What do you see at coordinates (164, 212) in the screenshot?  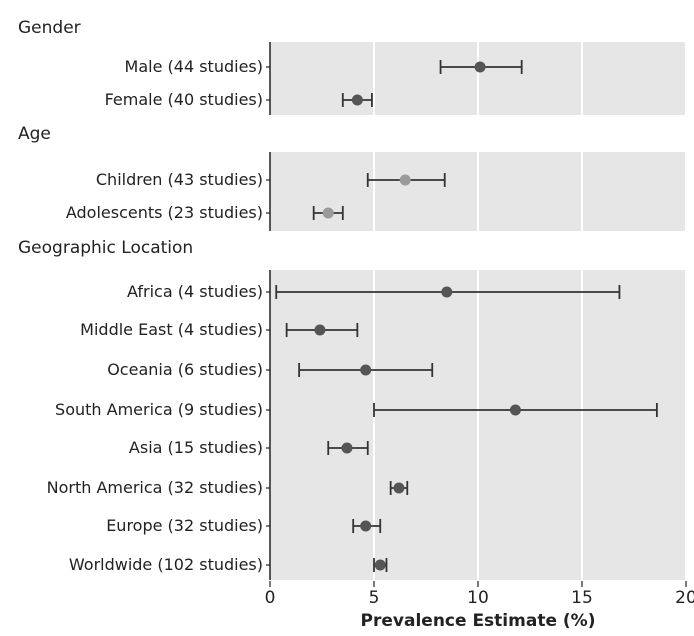 I see `row-label: Adolescents (23 studies)` at bounding box center [164, 212].